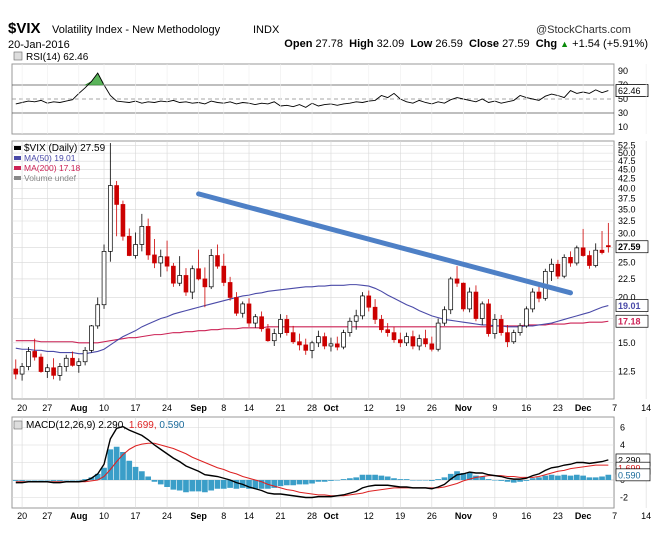  I want to click on x-axis-label-top: 14, so click(249, 408).